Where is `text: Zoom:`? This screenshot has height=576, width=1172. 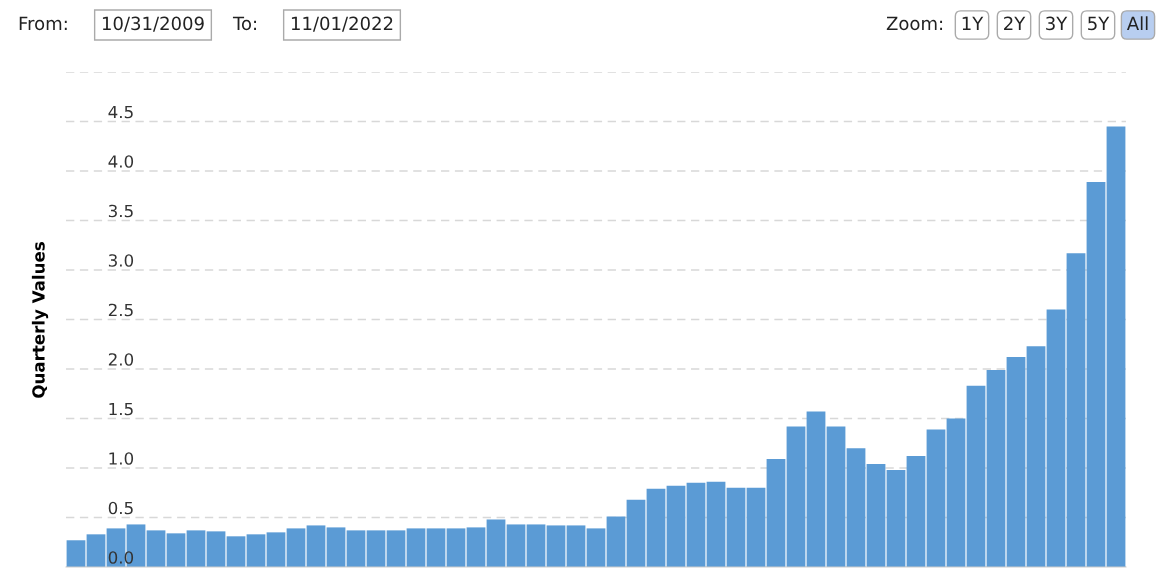
text: Zoom: is located at coordinates (914, 23).